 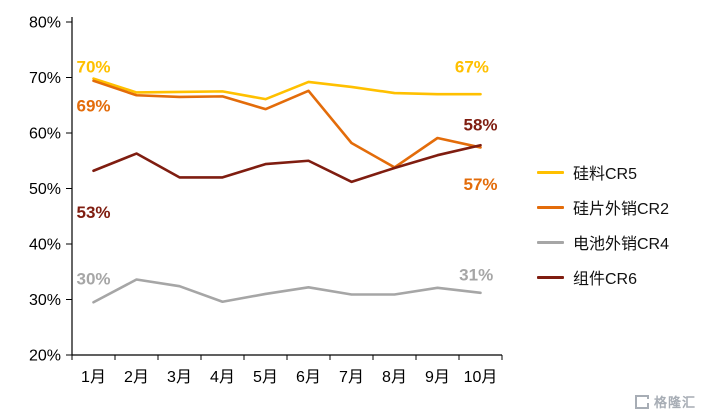 What do you see at coordinates (437, 377) in the screenshot?
I see `x-axis-label: 9月` at bounding box center [437, 377].